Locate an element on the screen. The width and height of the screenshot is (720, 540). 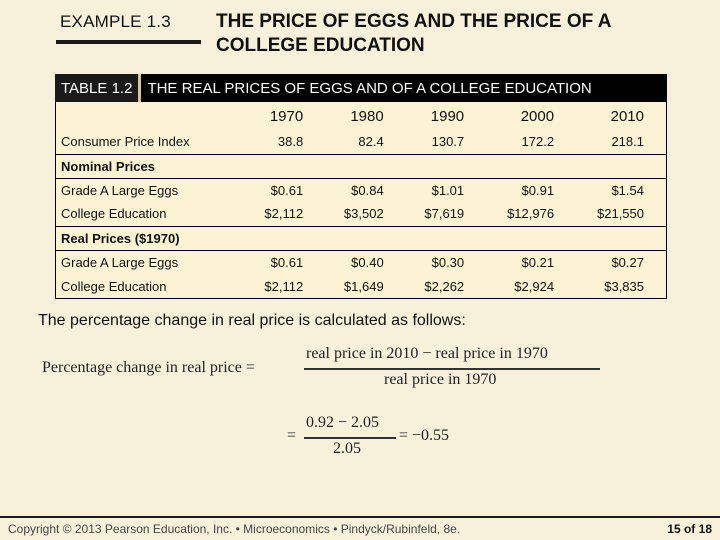
formula-denominator-2: 2.05 is located at coordinates (347, 448).